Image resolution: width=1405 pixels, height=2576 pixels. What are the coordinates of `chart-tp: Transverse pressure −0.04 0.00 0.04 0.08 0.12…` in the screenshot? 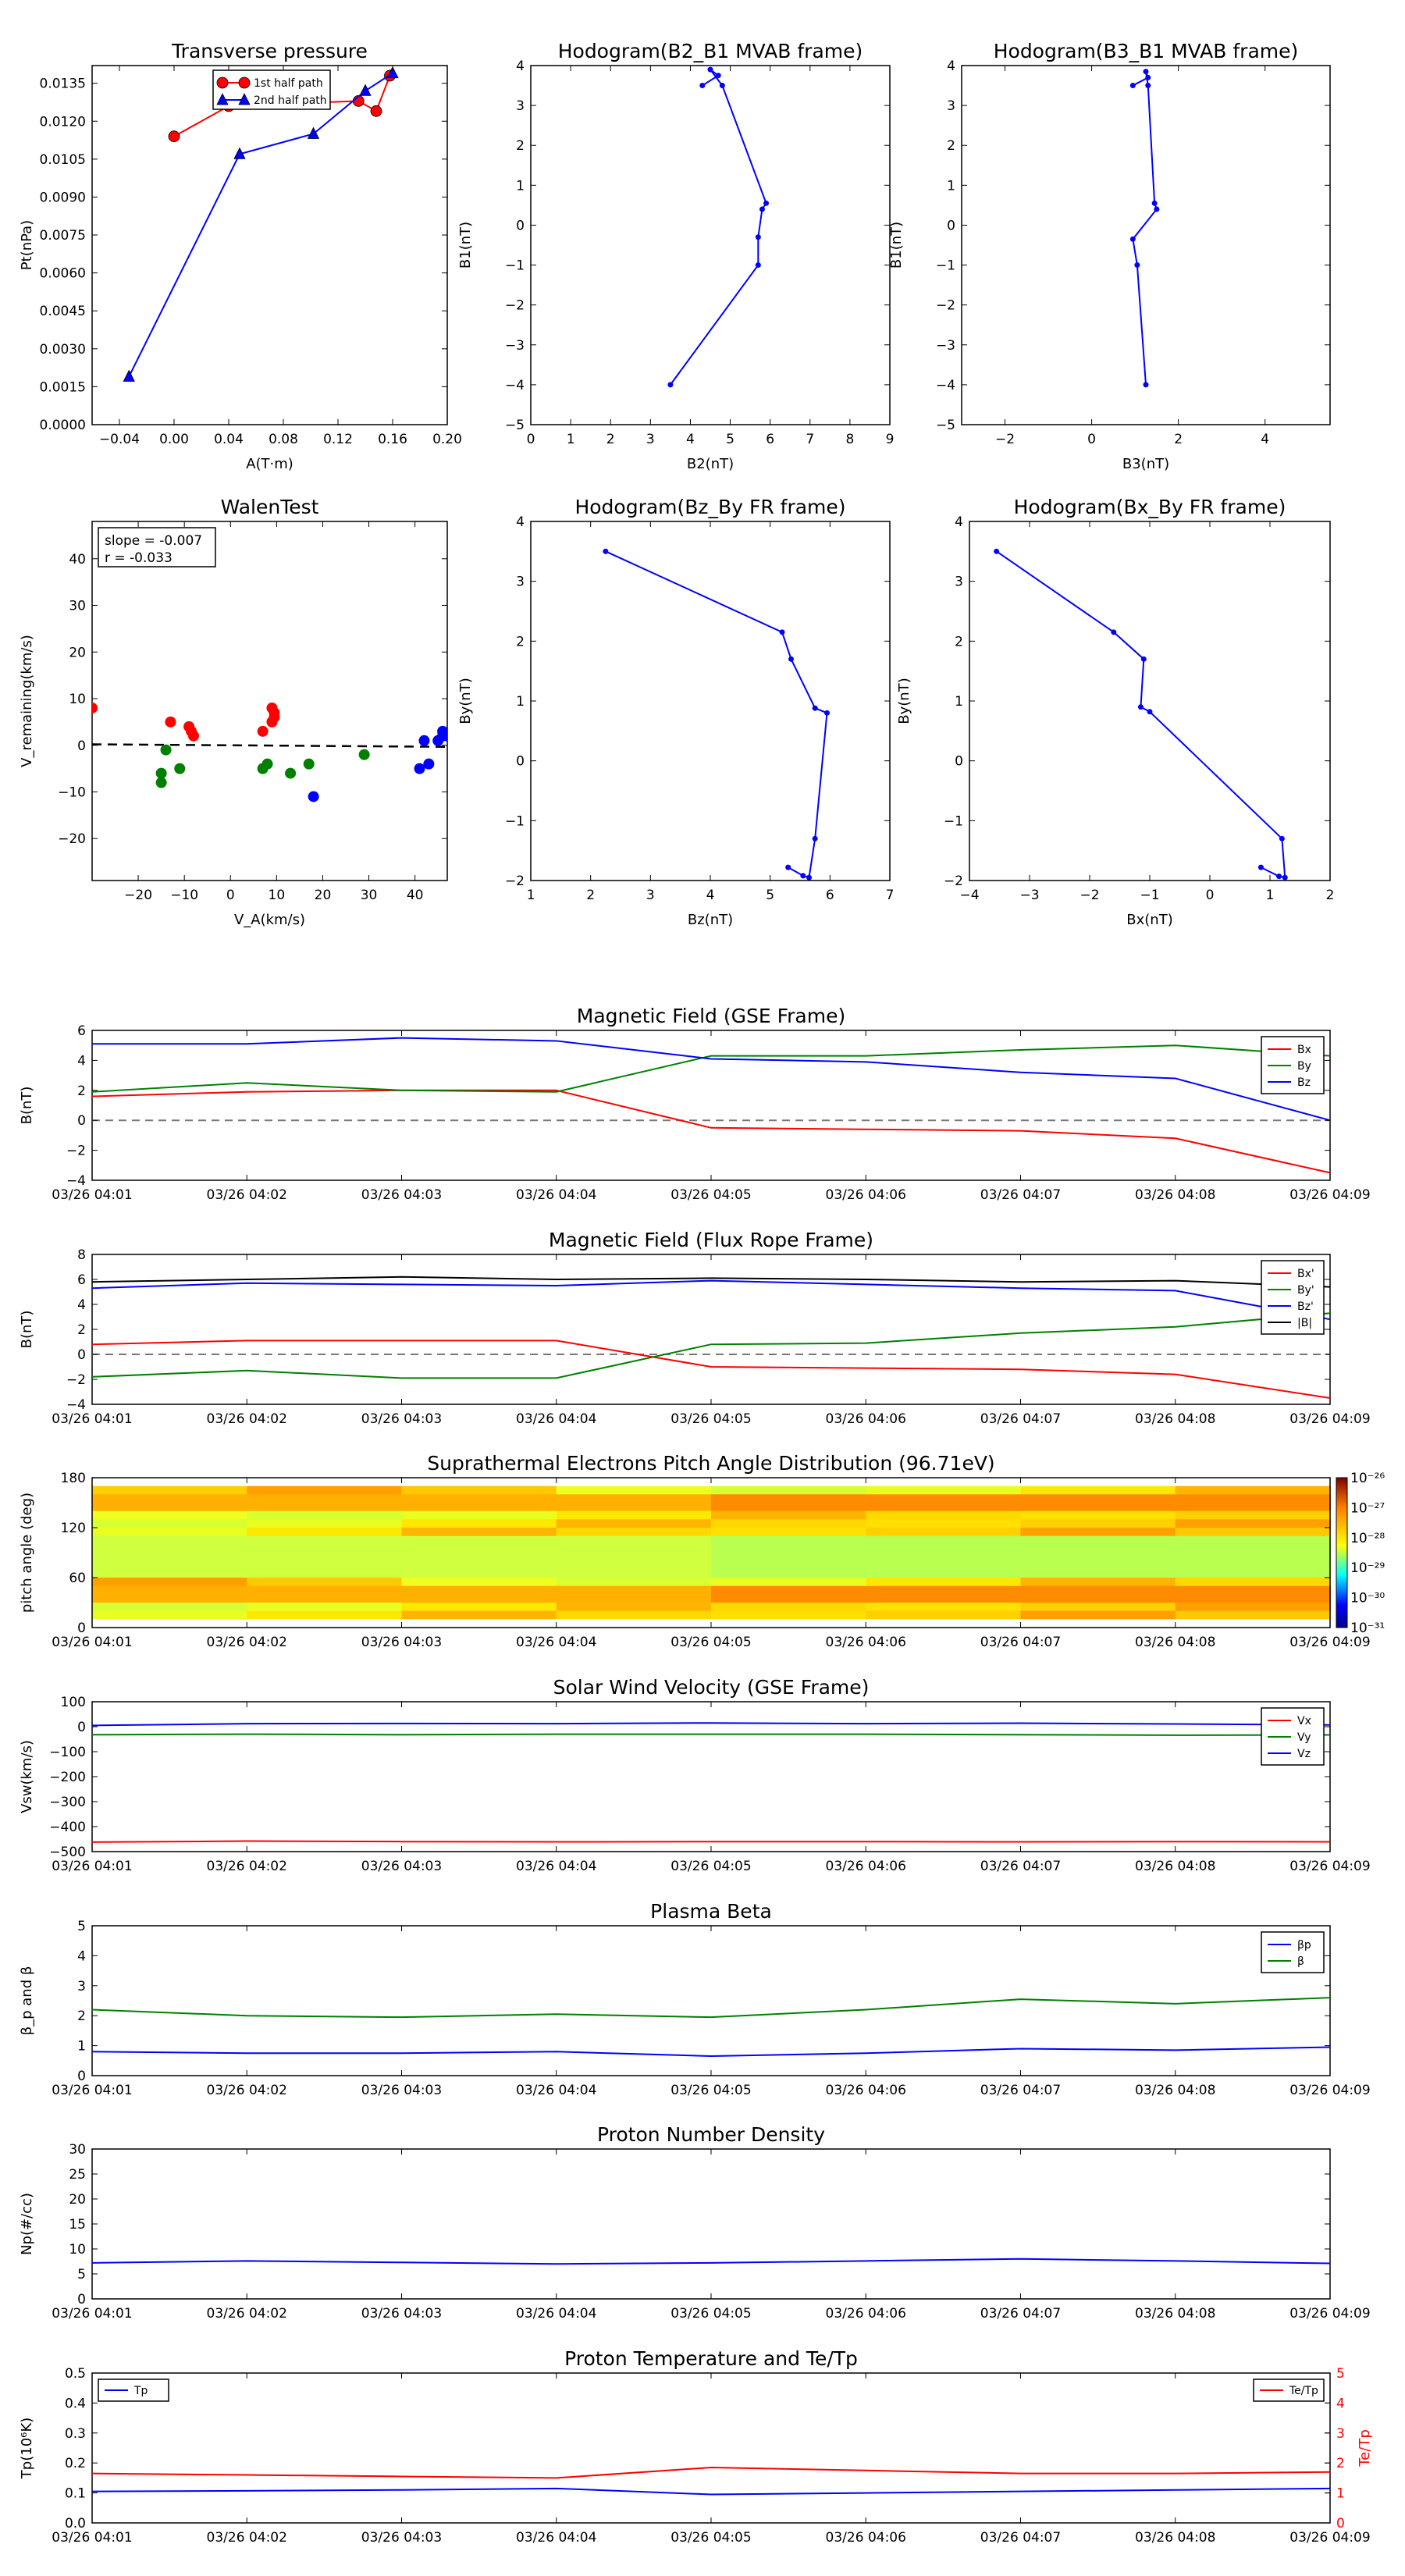 It's located at (241, 256).